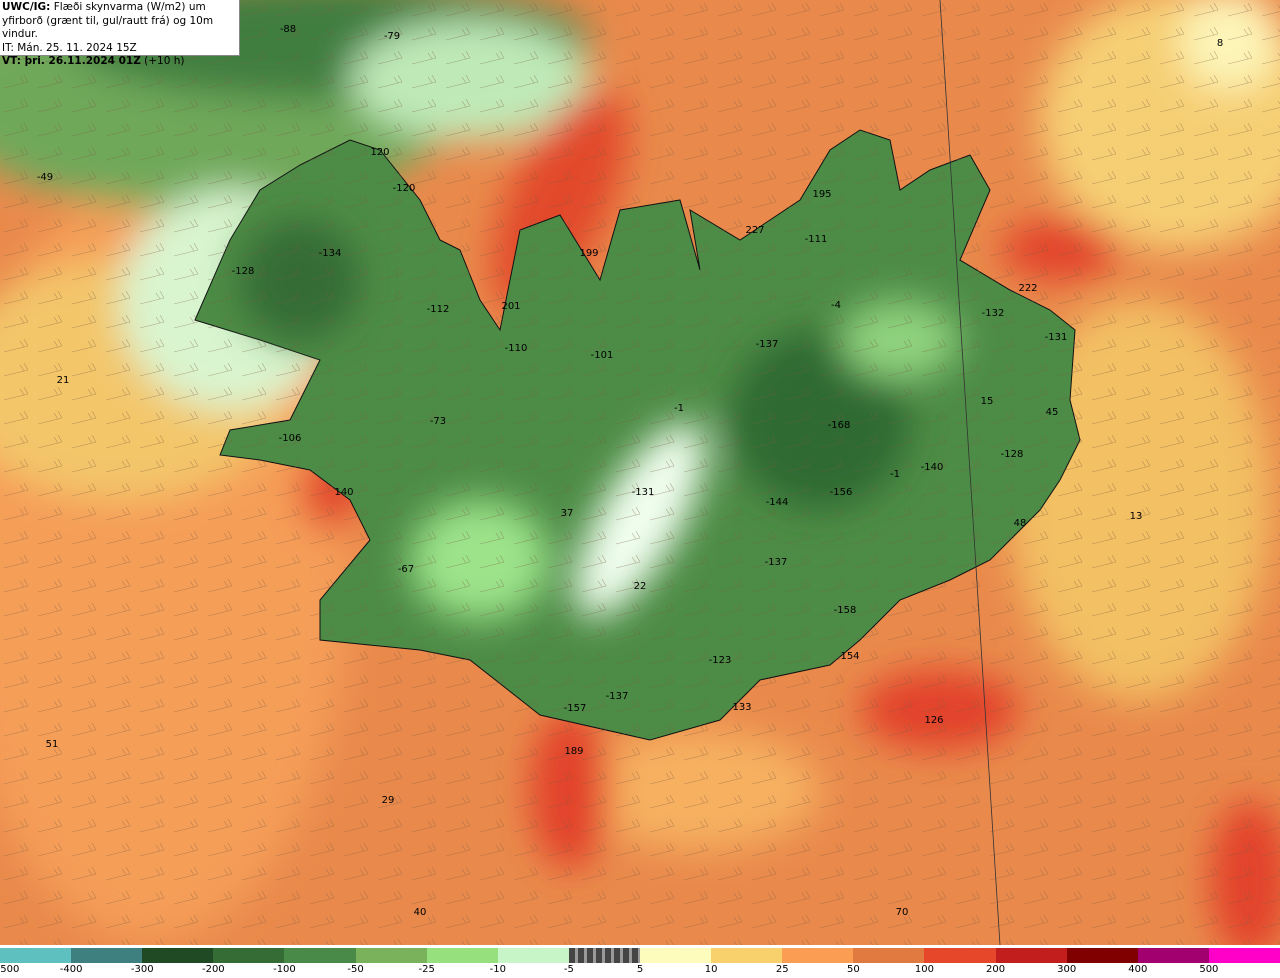  Describe the element at coordinates (711, 969) in the screenshot. I see `colorbar-tick-label: 10` at that location.